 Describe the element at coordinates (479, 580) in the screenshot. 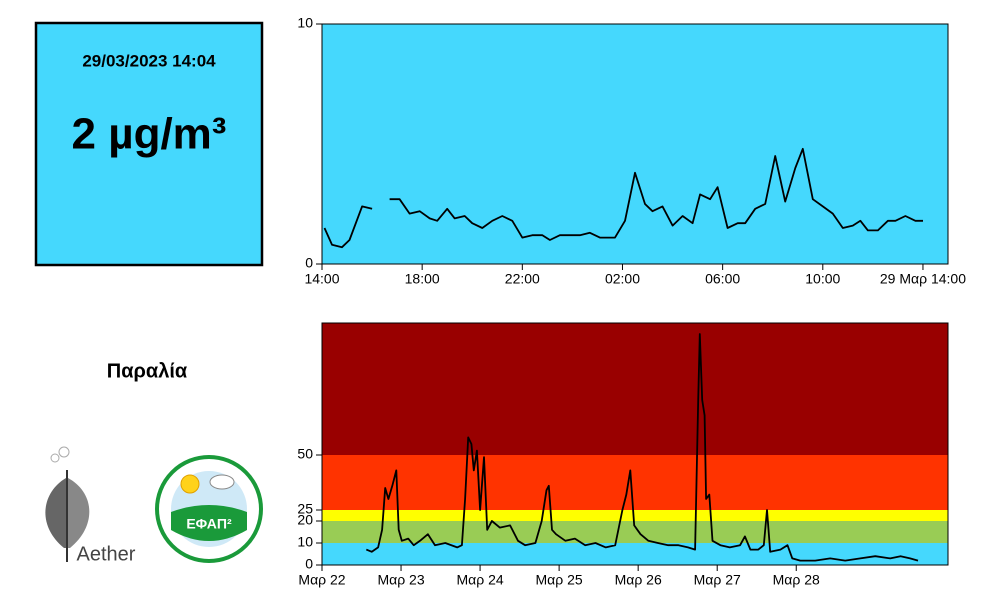

I see `x-tick-label: Μαρ 24` at that location.